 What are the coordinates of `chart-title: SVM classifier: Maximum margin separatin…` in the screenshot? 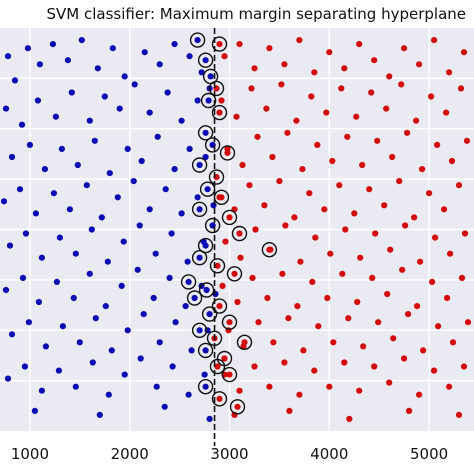 It's located at (256, 14).